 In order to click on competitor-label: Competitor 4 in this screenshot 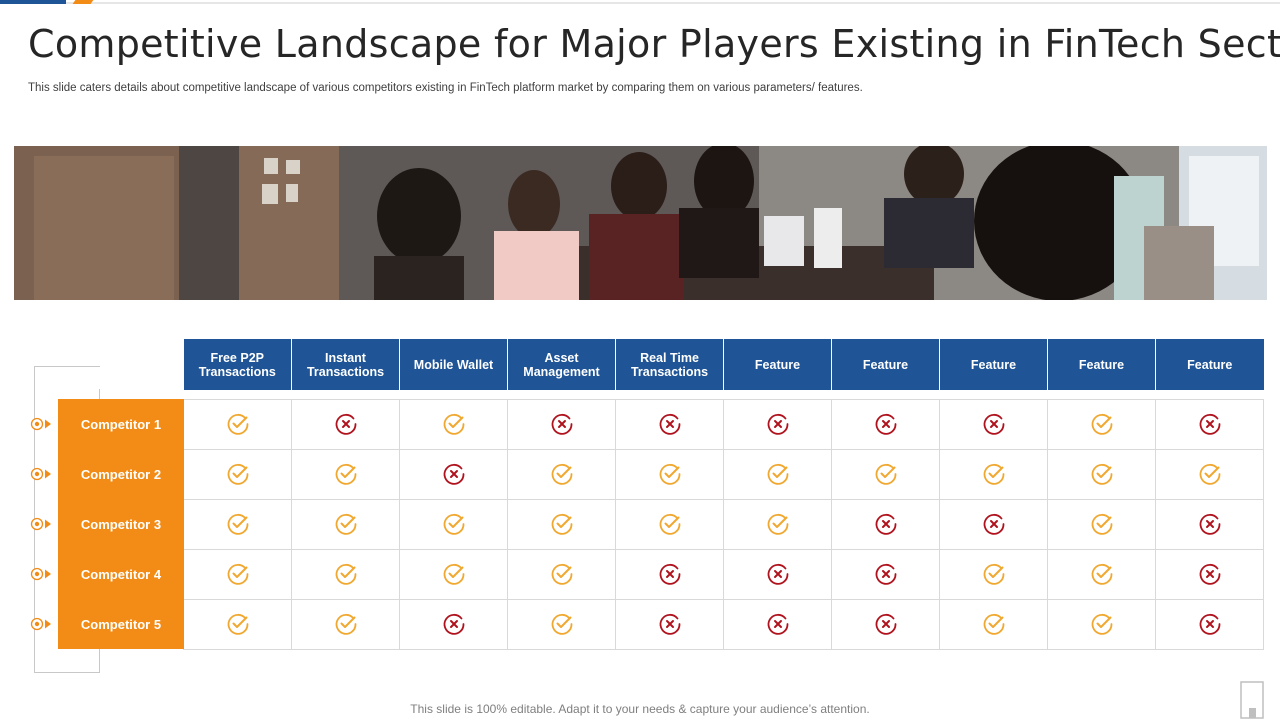, I will do `click(121, 574)`.